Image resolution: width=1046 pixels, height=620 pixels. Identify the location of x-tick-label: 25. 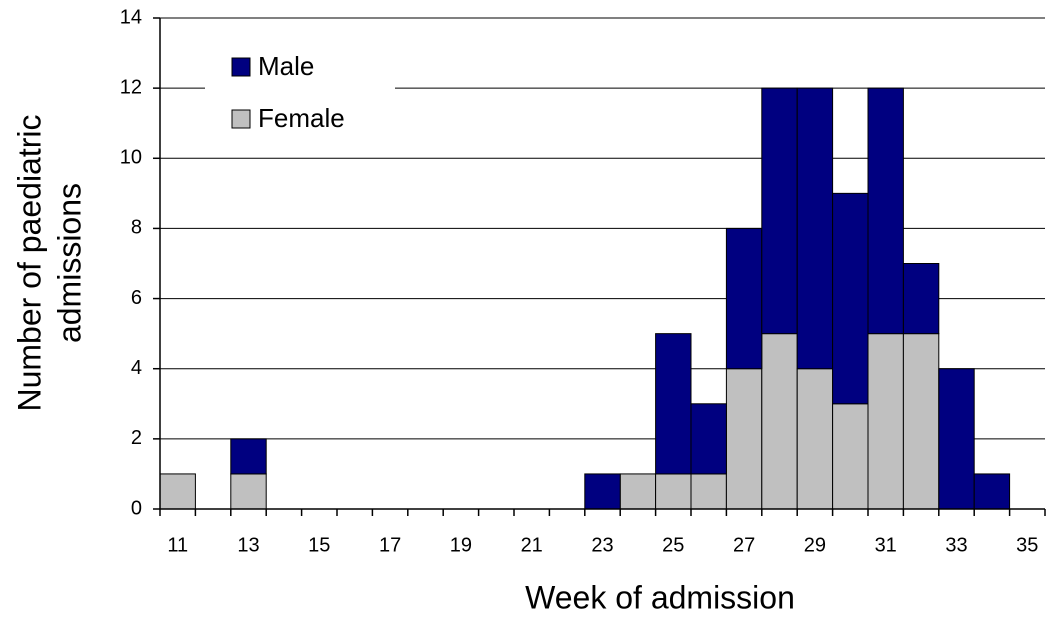
(673, 545).